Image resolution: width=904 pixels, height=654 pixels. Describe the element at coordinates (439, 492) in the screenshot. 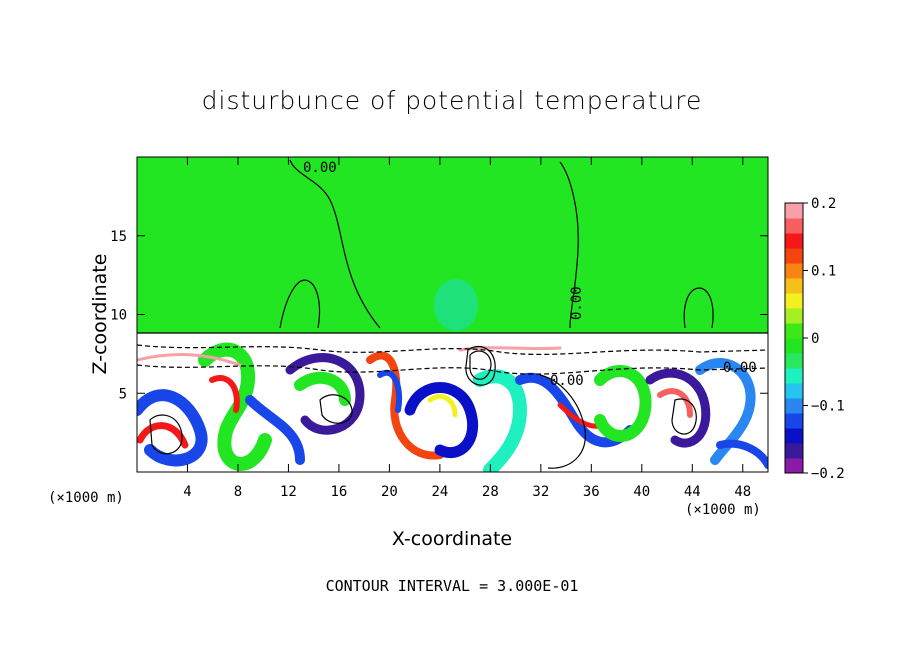

I see `x-tick-label: 24` at that location.